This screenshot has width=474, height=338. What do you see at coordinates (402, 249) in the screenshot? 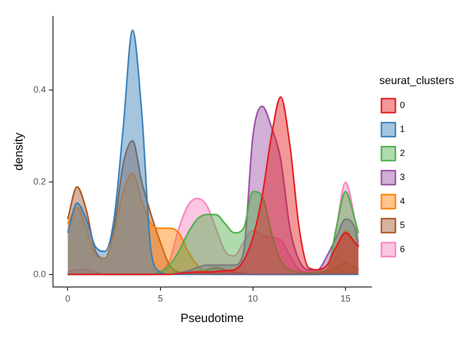
I see `legend-label: 6` at bounding box center [402, 249].